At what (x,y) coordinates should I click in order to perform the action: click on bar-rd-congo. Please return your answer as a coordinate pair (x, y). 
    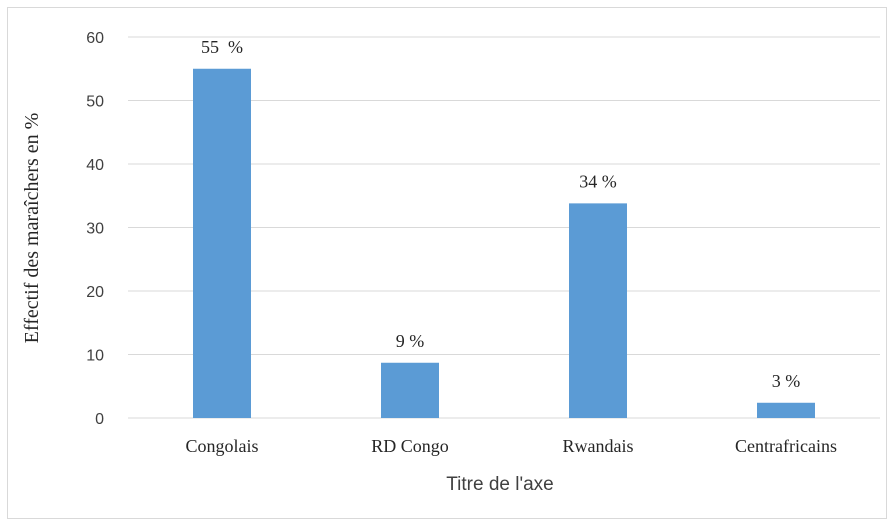
    Looking at the image, I should click on (410, 390).